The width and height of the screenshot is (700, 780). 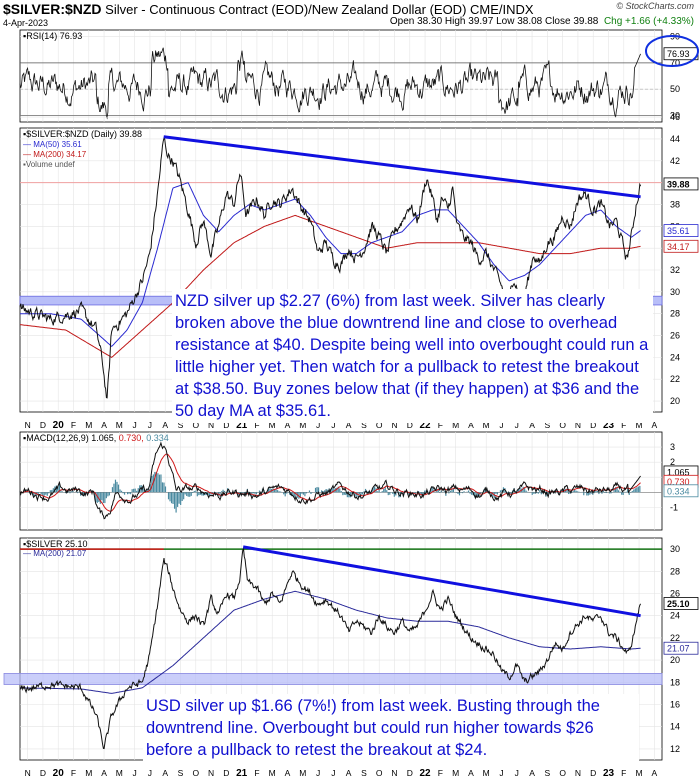 What do you see at coordinates (672, 462) in the screenshot?
I see `macd-ytick: 2` at bounding box center [672, 462].